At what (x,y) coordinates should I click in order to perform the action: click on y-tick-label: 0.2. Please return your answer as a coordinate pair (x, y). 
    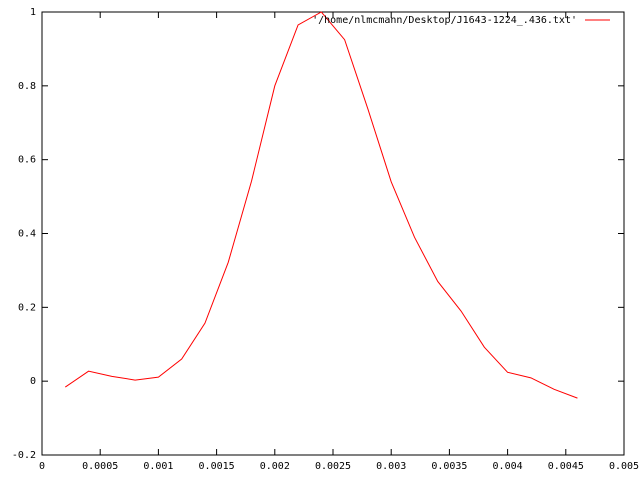
    Looking at the image, I should click on (27, 307).